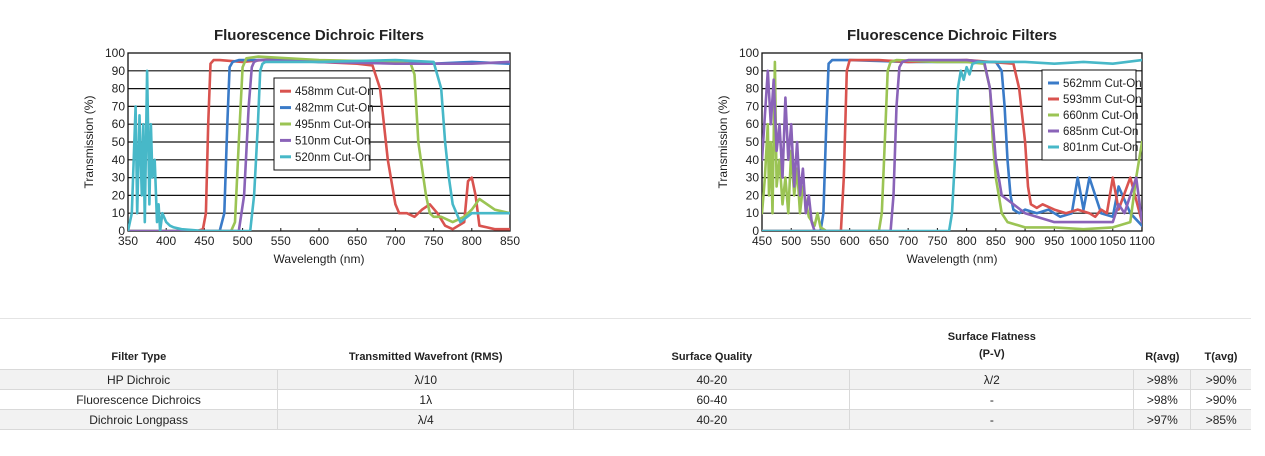  I want to click on header-surface-quality: Surface Quality, so click(711, 344).